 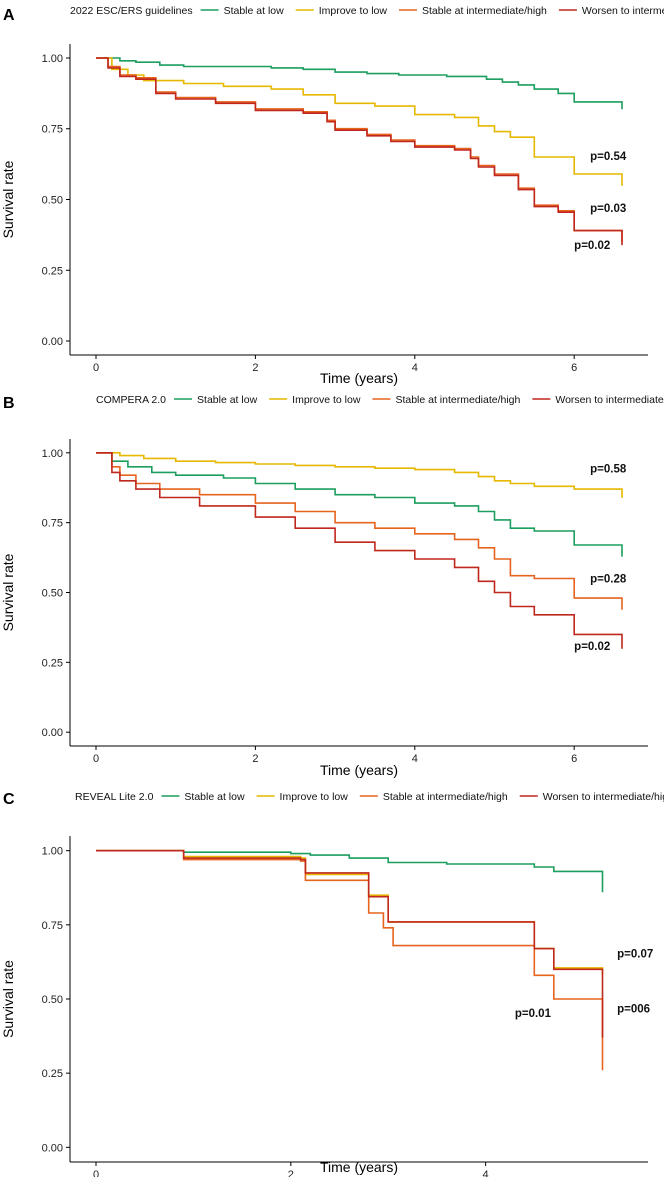 What do you see at coordinates (633, 1009) in the screenshot?
I see `p-value-annotation: p=006` at bounding box center [633, 1009].